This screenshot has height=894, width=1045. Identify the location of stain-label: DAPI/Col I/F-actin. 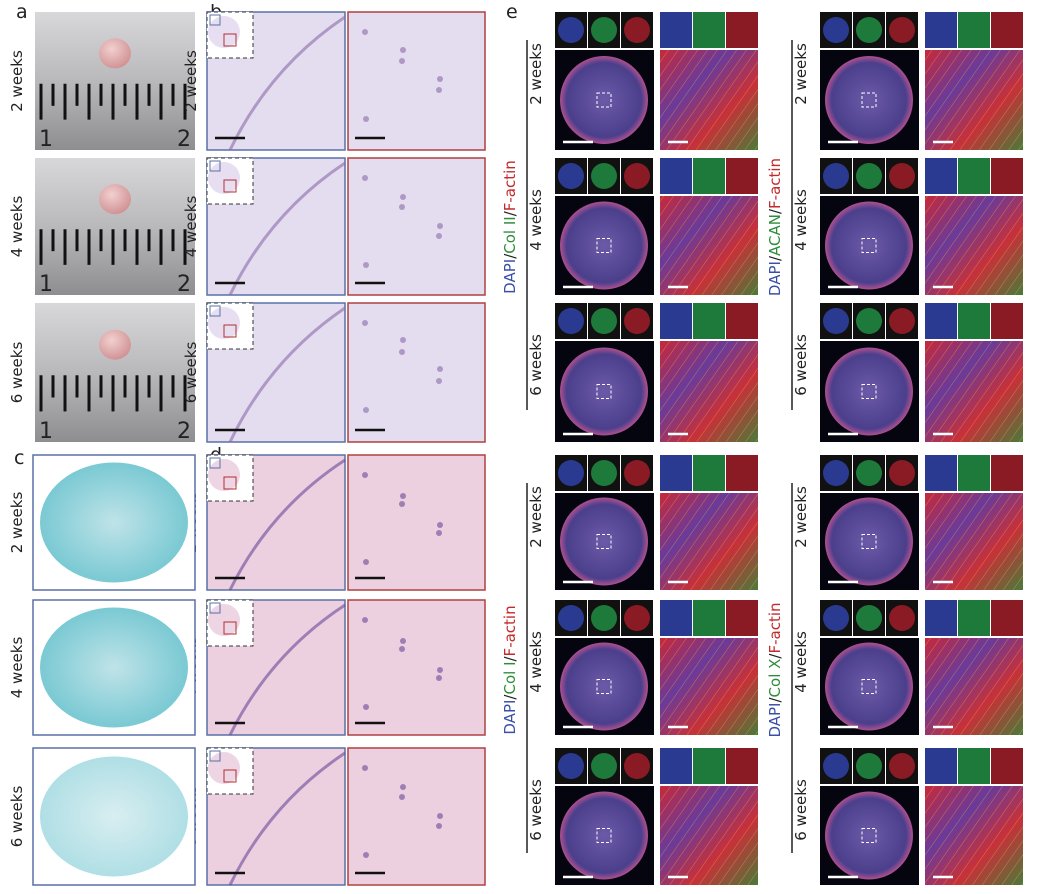
(510, 669).